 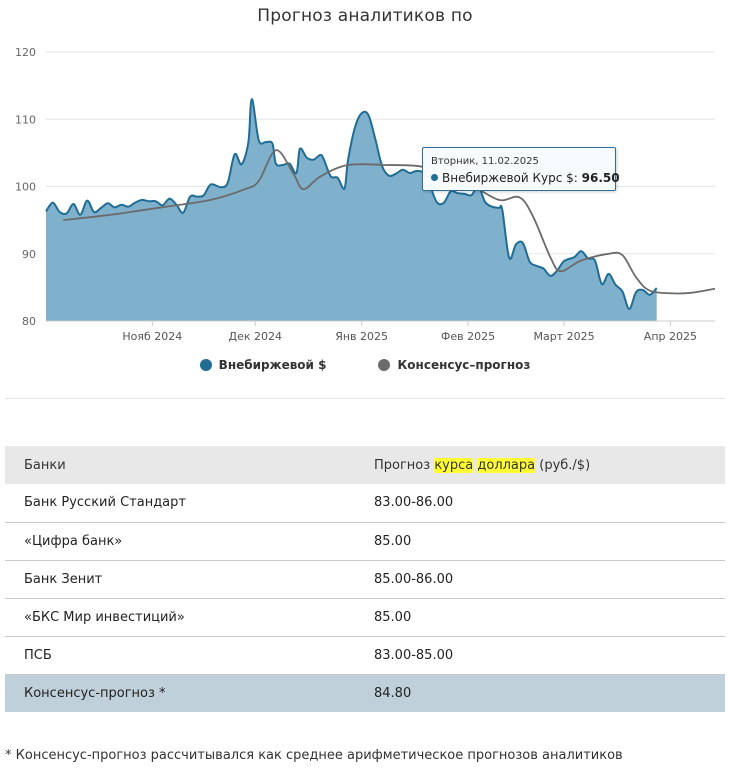 What do you see at coordinates (545, 655) in the screenshot?
I see `bank-forecast: 83.00-85.00` at bounding box center [545, 655].